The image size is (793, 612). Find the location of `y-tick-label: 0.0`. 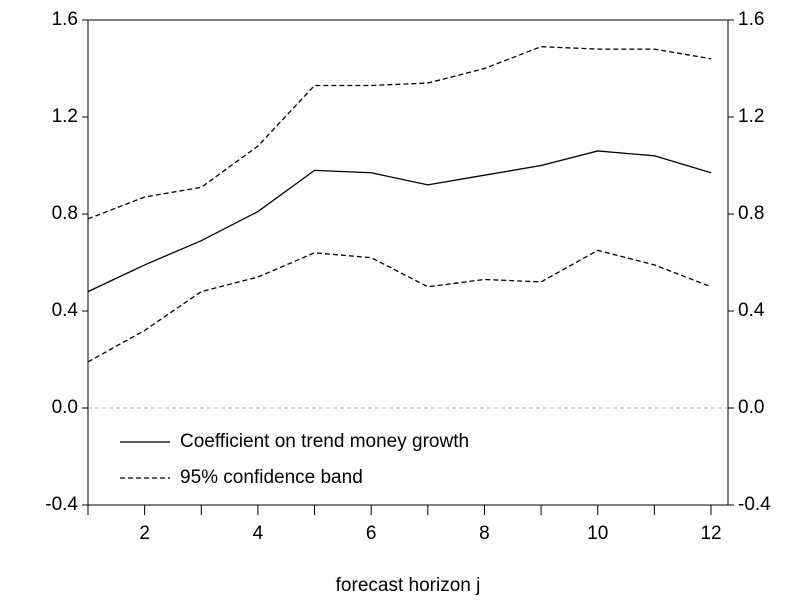

y-tick-label: 0.0 is located at coordinates (65, 407).